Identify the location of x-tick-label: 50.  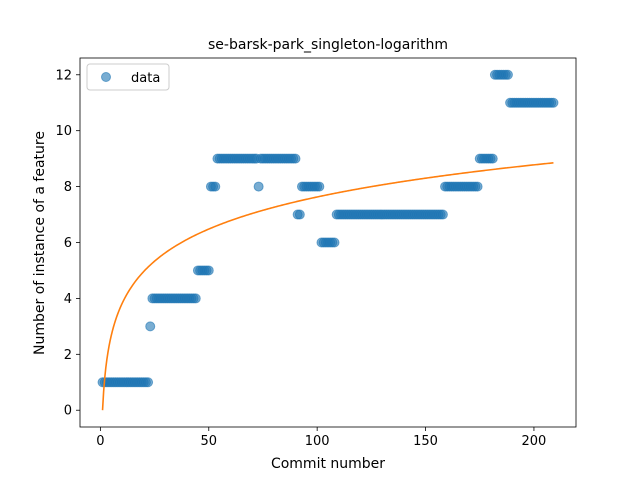
(208, 441).